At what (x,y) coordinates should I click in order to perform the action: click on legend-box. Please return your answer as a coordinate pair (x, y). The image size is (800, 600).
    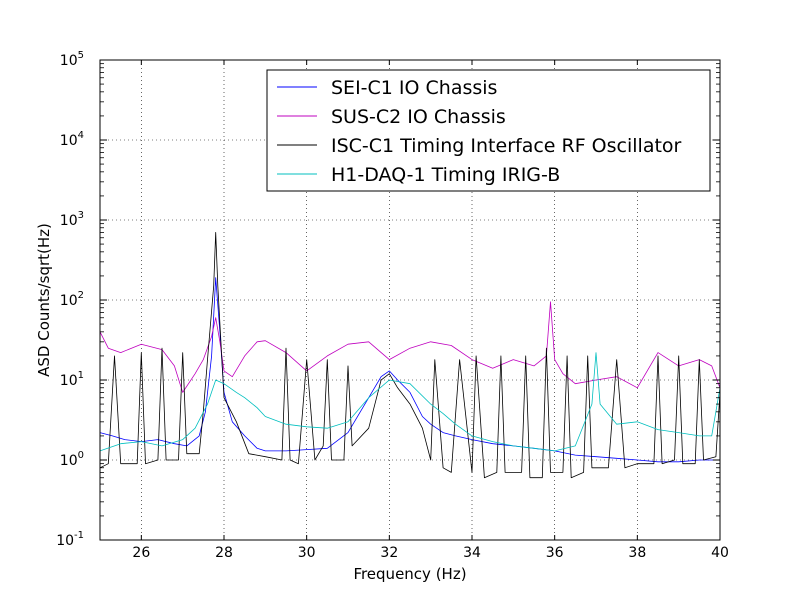
    Looking at the image, I should click on (488, 130).